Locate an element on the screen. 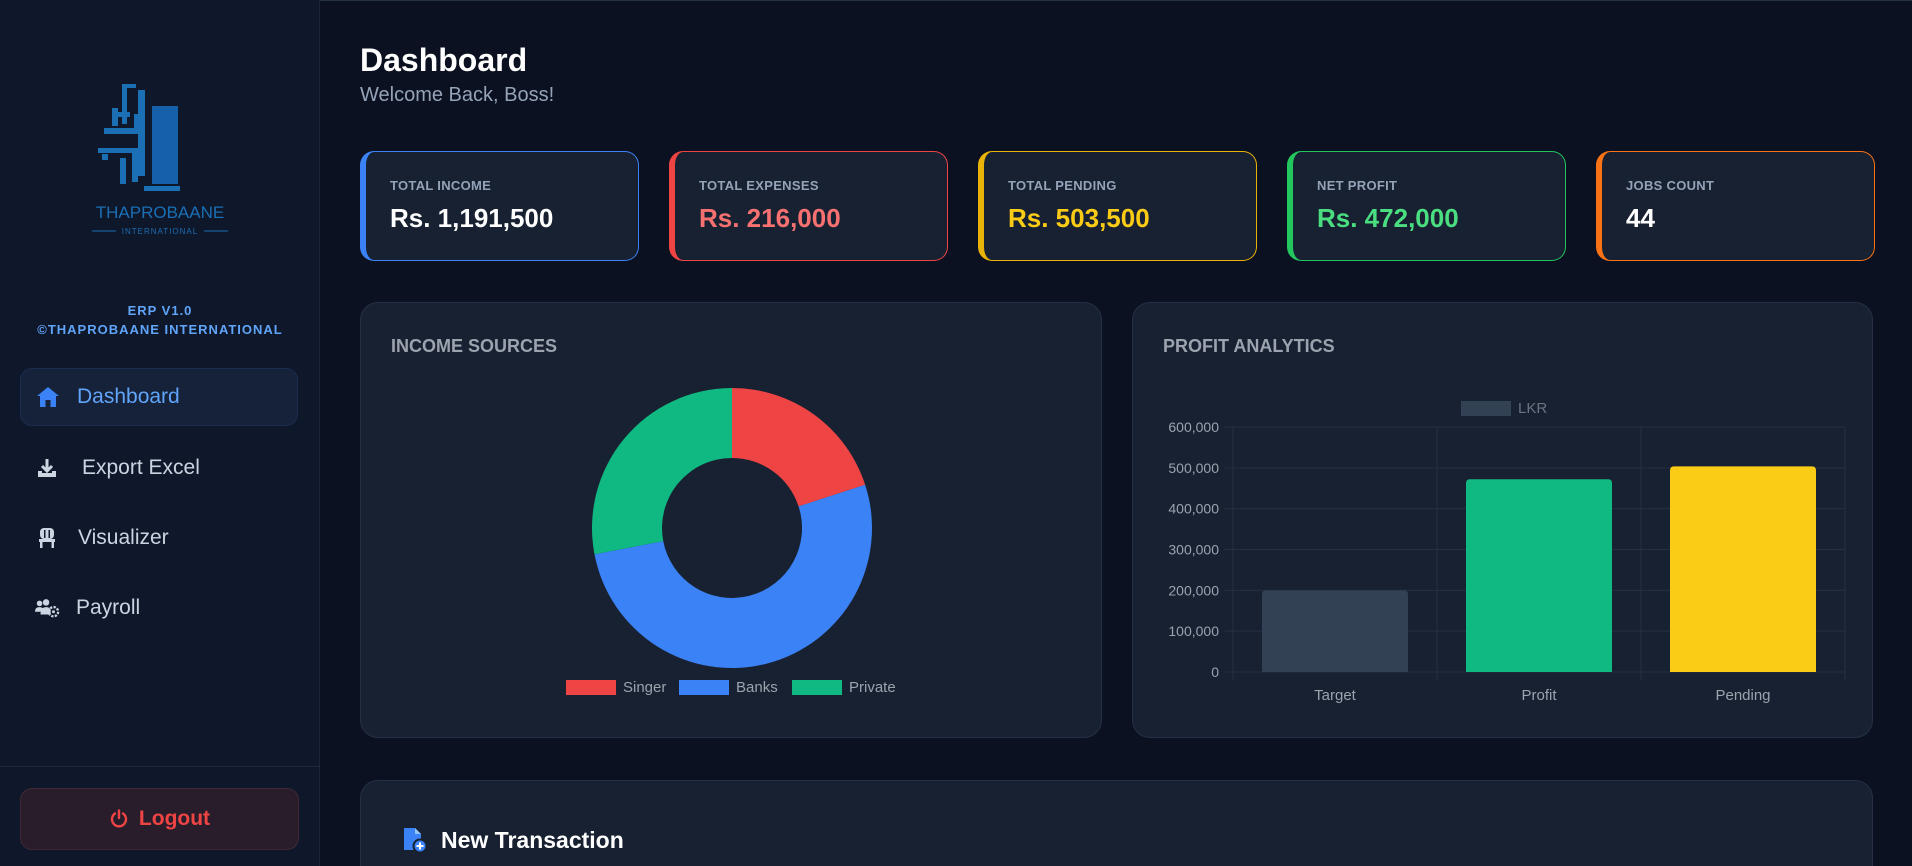  stat-value: Rs. 503,500 is located at coordinates (1079, 218).